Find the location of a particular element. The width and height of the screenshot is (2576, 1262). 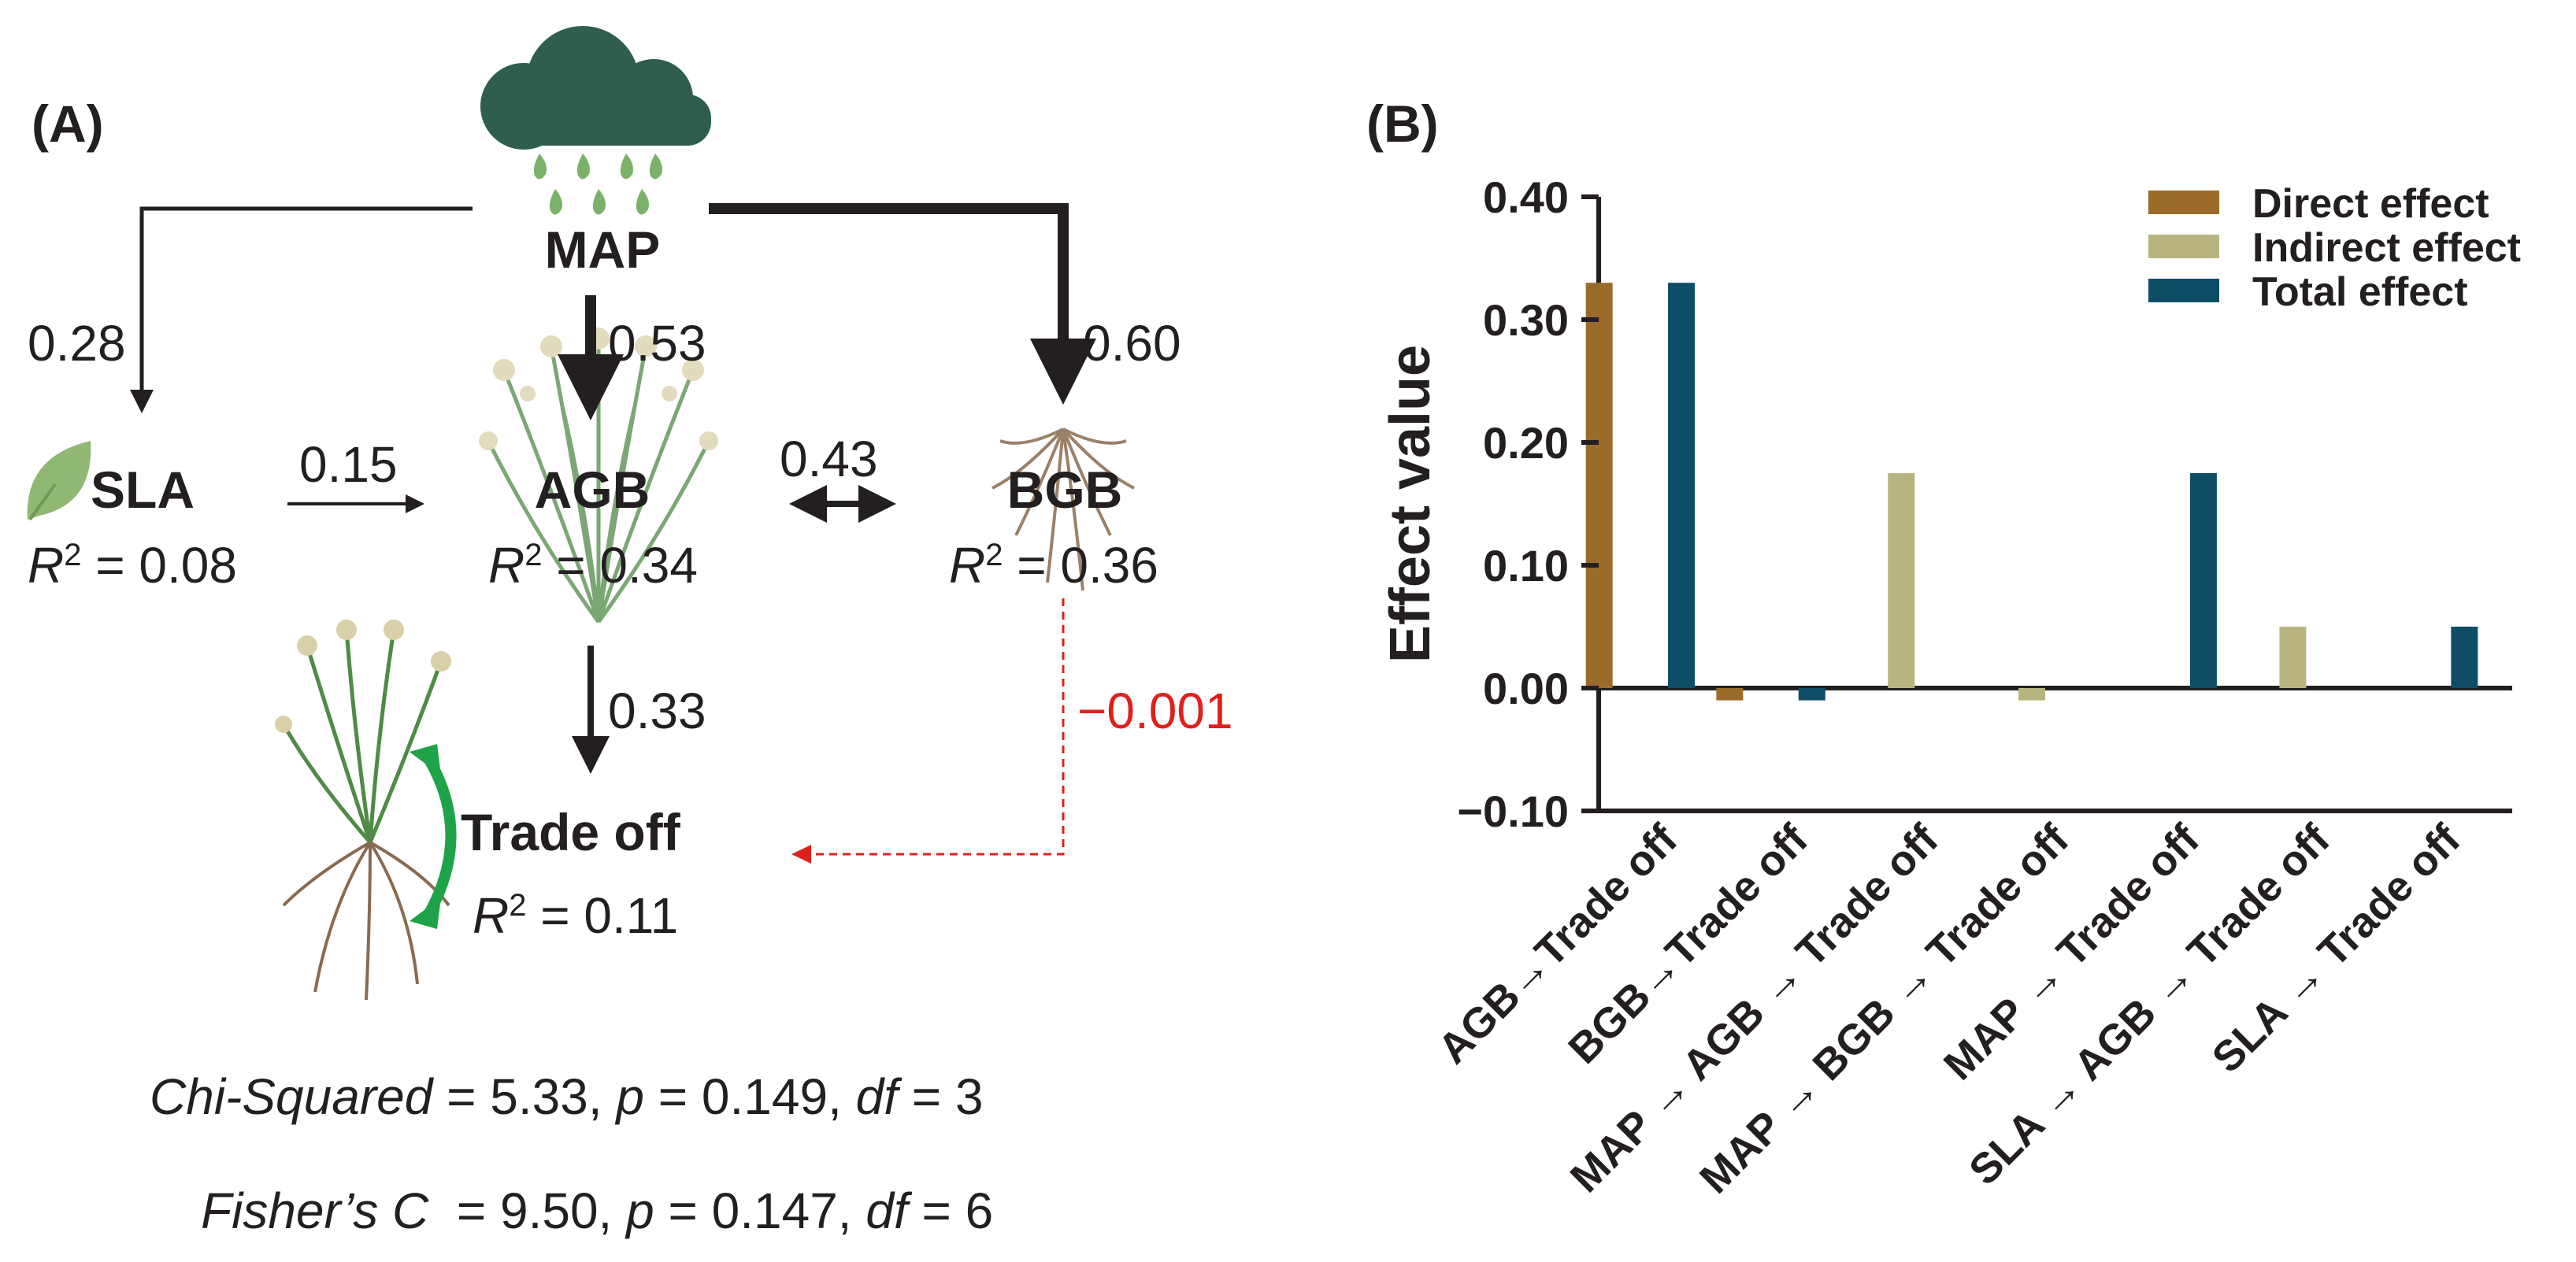

legend-label: Total effect is located at coordinates (2360, 292).